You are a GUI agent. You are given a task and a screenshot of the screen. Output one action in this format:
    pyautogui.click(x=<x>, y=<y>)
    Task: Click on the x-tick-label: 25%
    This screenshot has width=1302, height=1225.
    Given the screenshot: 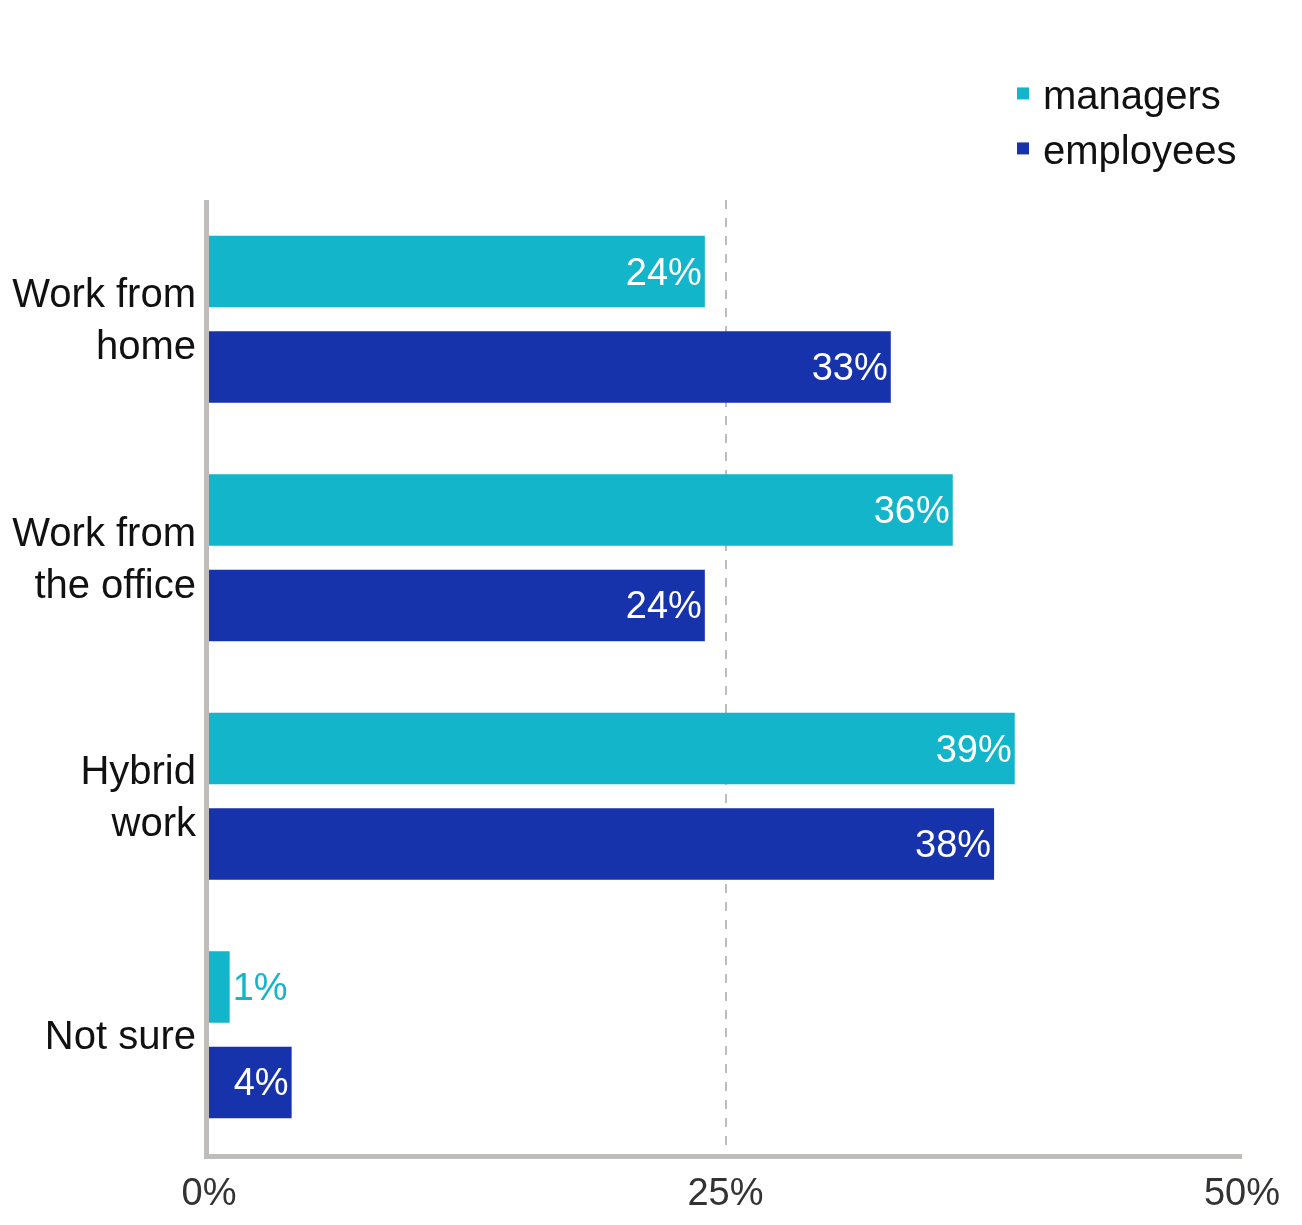 What is the action you would take?
    pyautogui.click(x=725, y=1191)
    